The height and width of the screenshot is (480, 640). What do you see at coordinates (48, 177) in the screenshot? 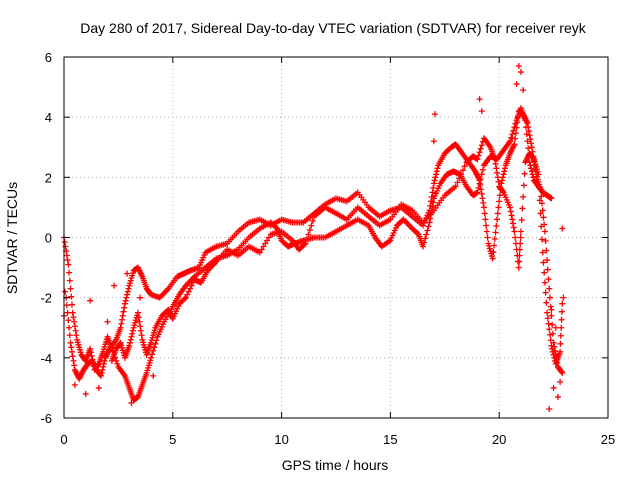
I see `y-tick-label: 2` at bounding box center [48, 177].